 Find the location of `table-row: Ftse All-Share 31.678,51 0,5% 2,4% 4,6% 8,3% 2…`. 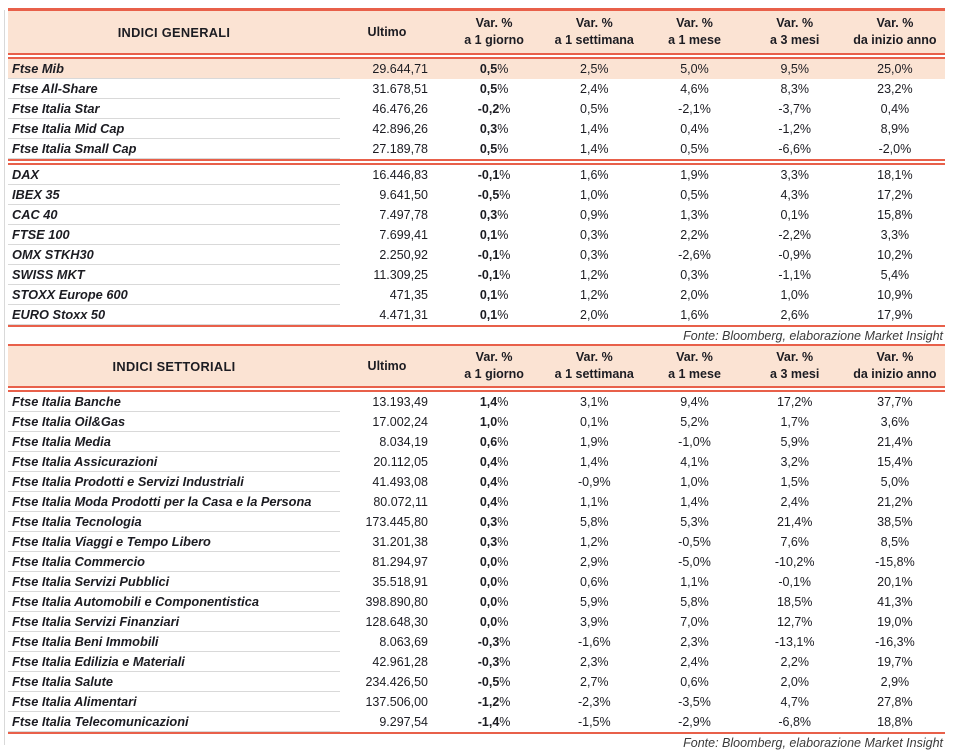

table-row: Ftse All-Share 31.678,51 0,5% 2,4% 4,6% 8,3% 2… is located at coordinates (476, 89).